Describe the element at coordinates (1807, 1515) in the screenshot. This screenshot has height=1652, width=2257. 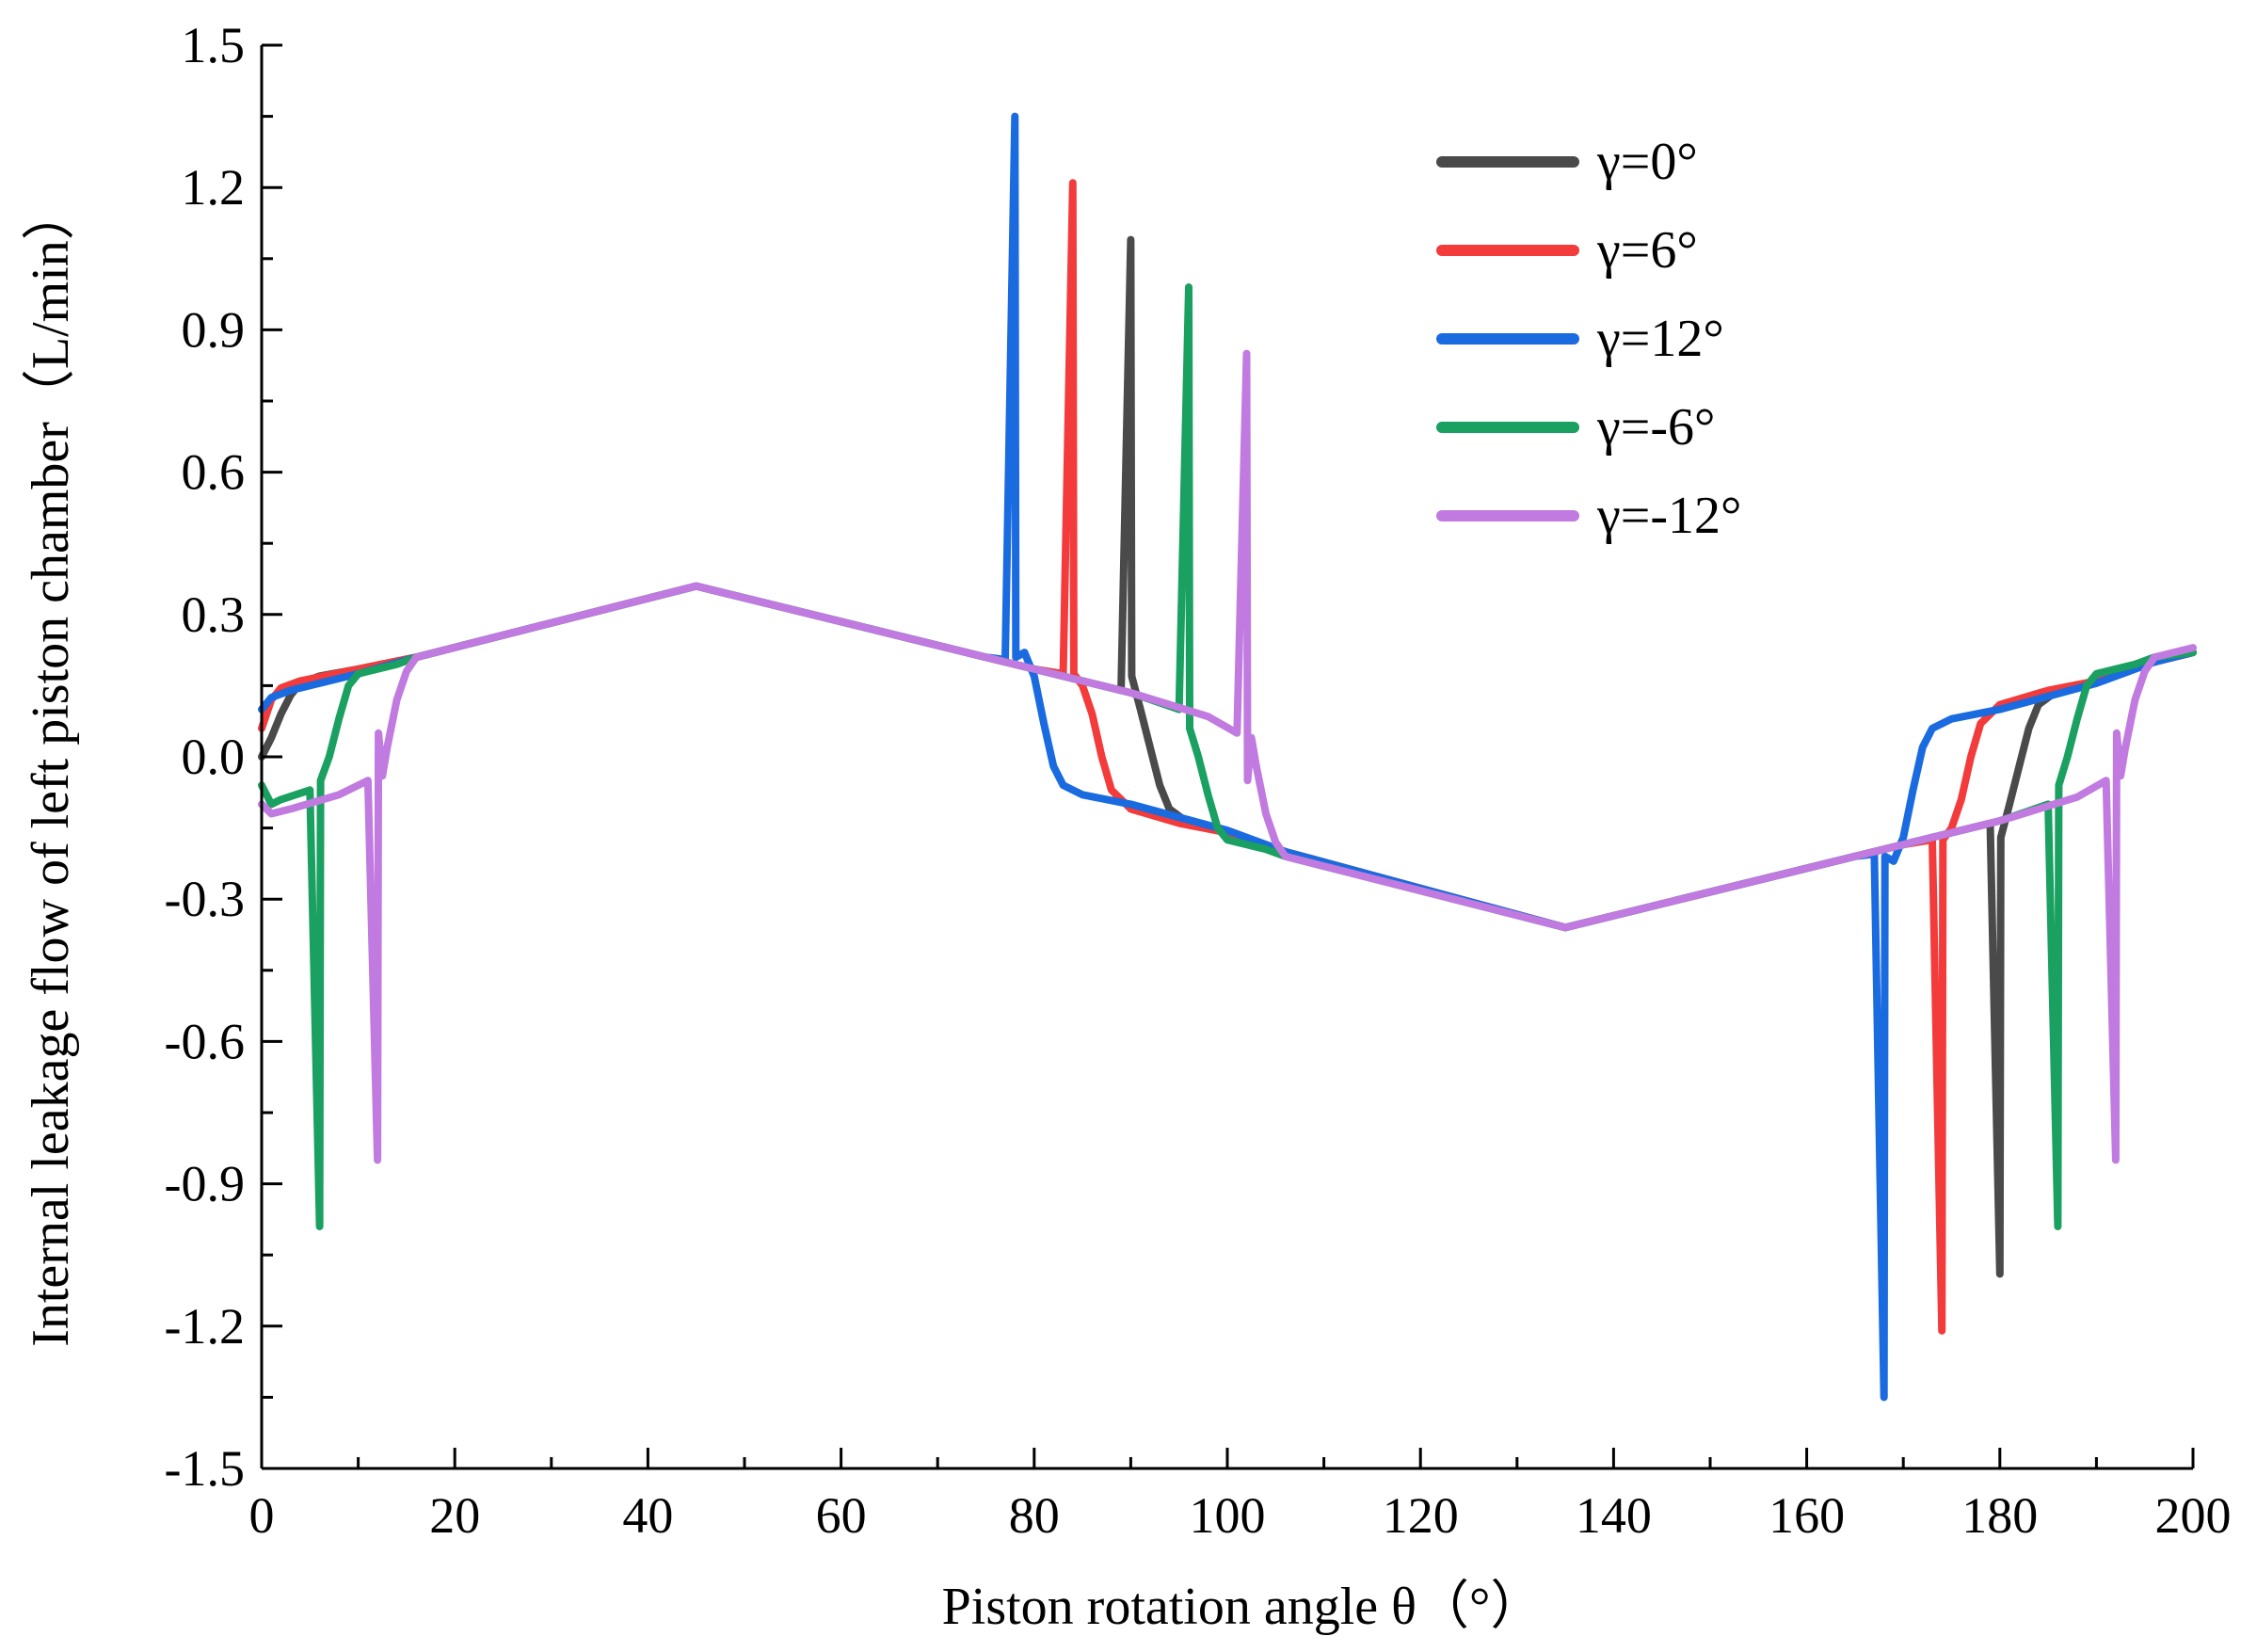
I see `x-tick-label: 160` at that location.